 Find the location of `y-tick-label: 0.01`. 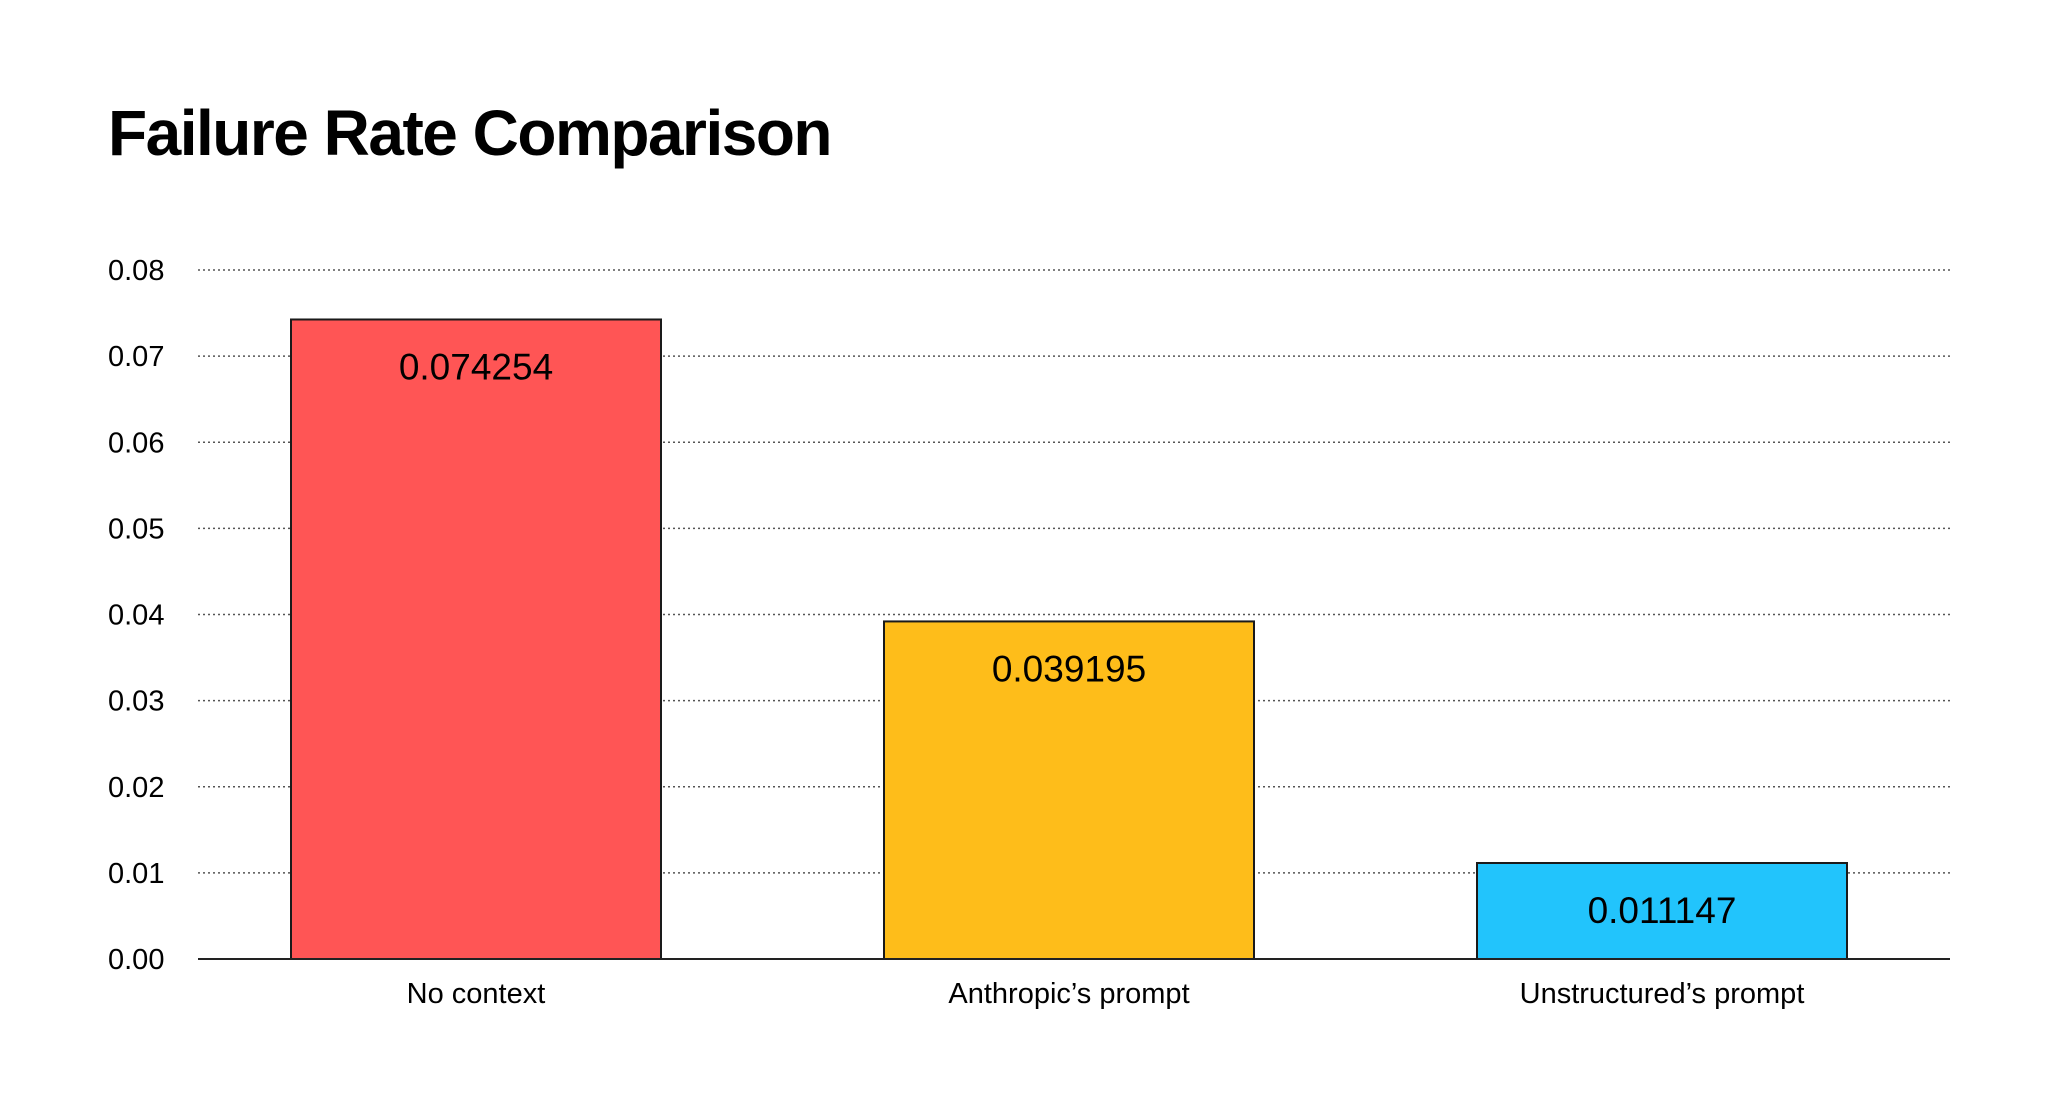

y-tick-label: 0.01 is located at coordinates (136, 874).